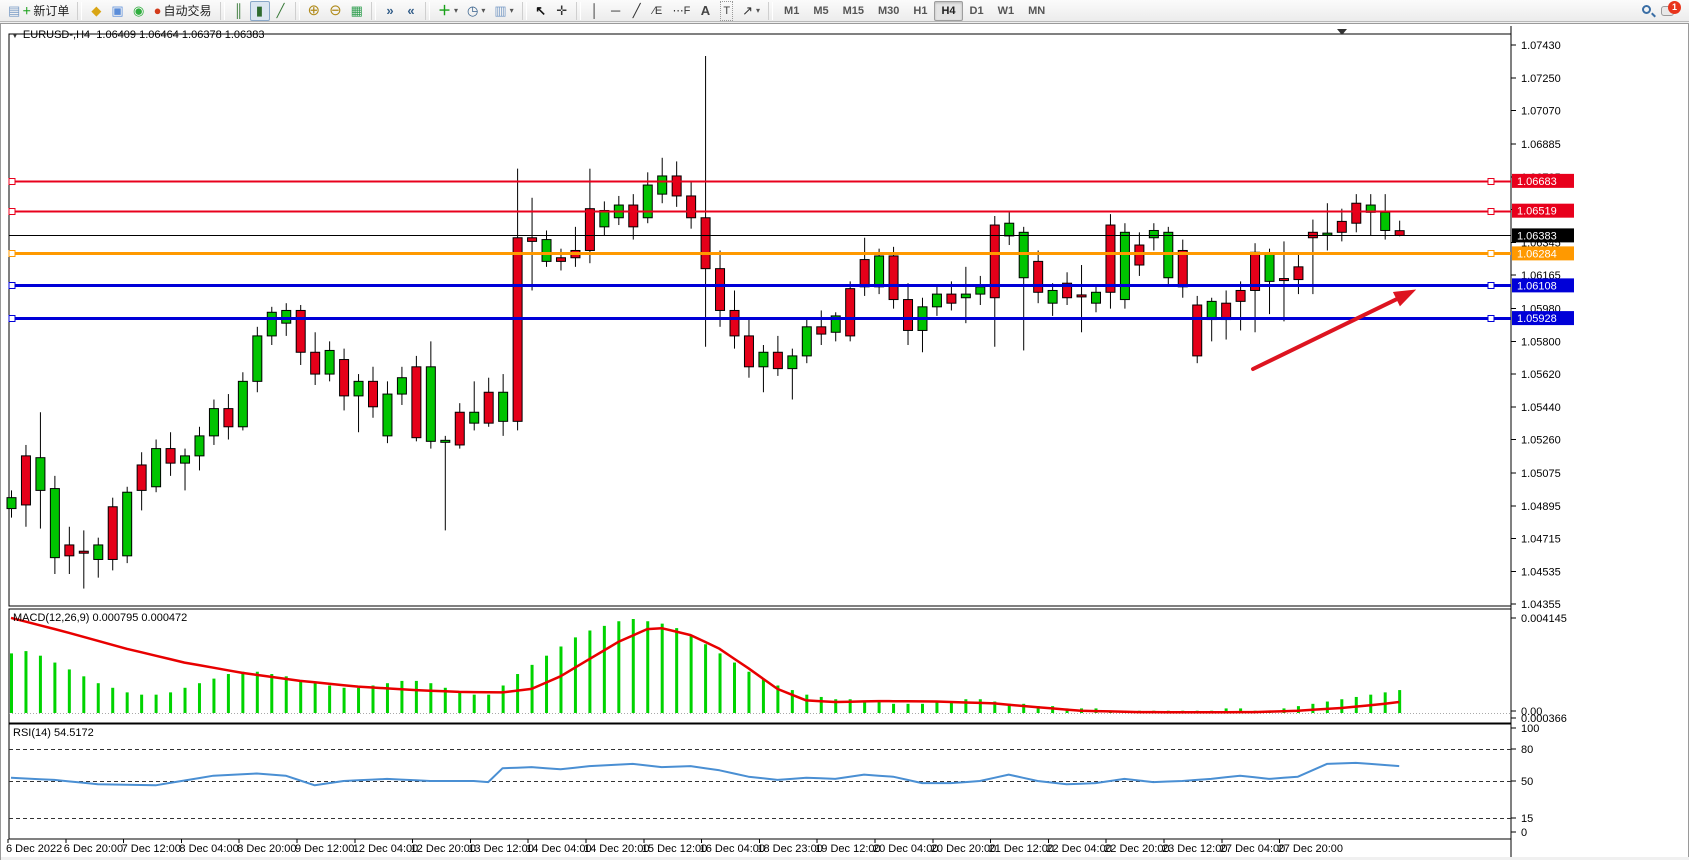  Describe the element at coordinates (281, 11) in the screenshot. I see `line-chart-button: ╱` at that location.